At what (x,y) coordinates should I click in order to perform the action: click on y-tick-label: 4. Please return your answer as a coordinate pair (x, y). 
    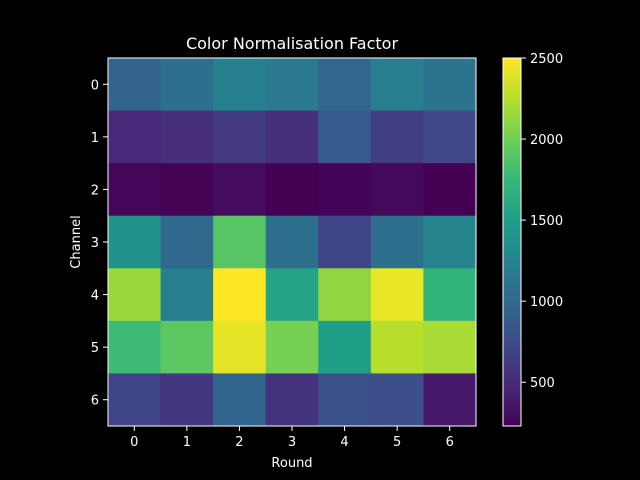
    Looking at the image, I should click on (95, 296).